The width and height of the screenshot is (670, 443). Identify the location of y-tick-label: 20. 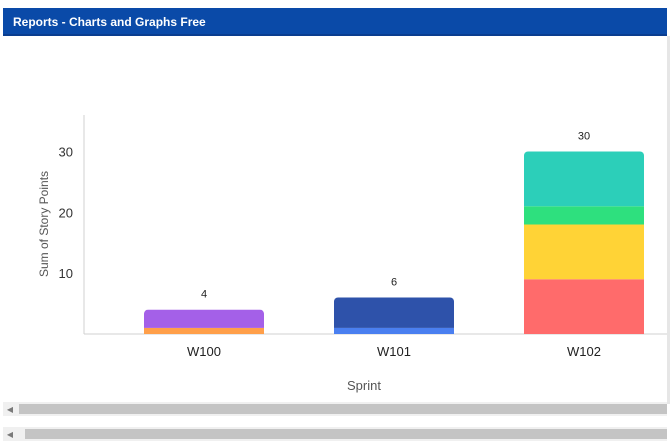
(66, 212).